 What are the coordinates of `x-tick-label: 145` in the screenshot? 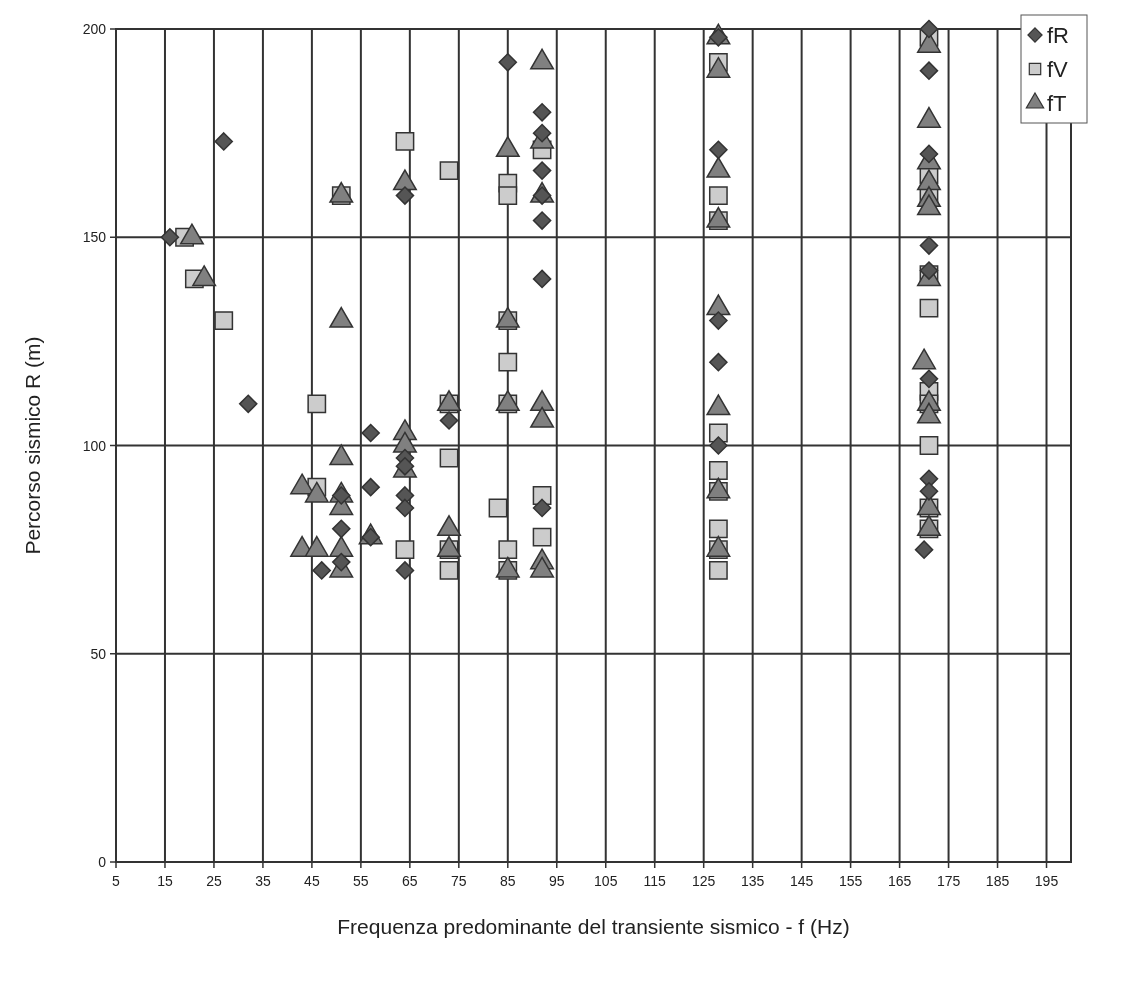 It's located at (801, 881).